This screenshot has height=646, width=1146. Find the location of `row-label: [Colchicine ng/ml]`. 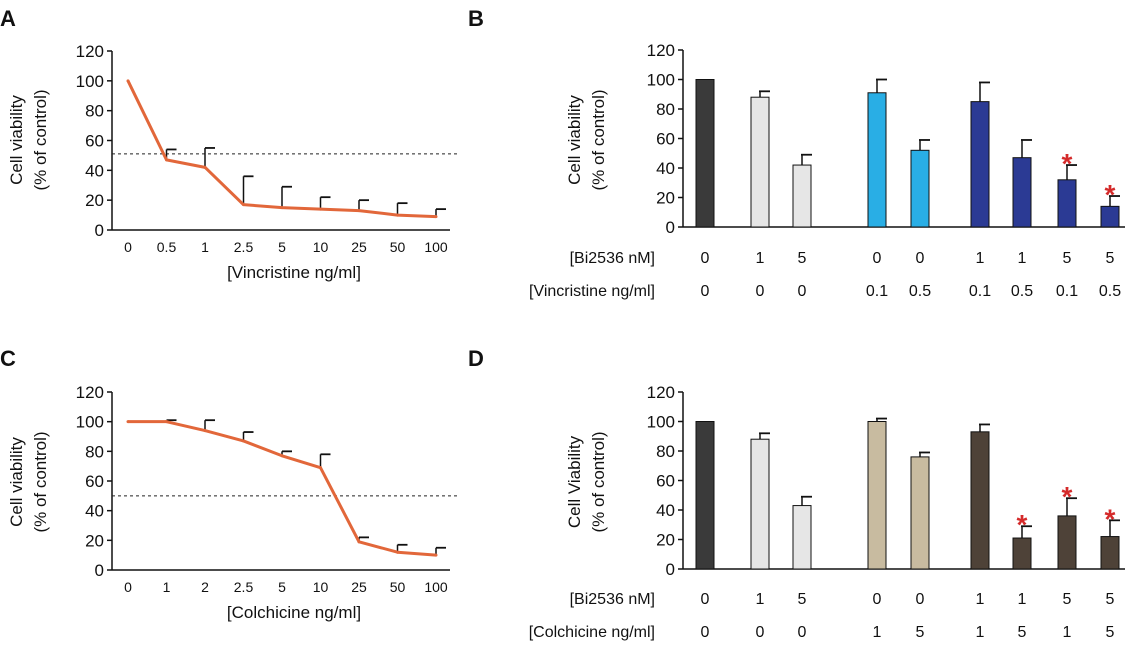

row-label: [Colchicine ng/ml] is located at coordinates (592, 632).